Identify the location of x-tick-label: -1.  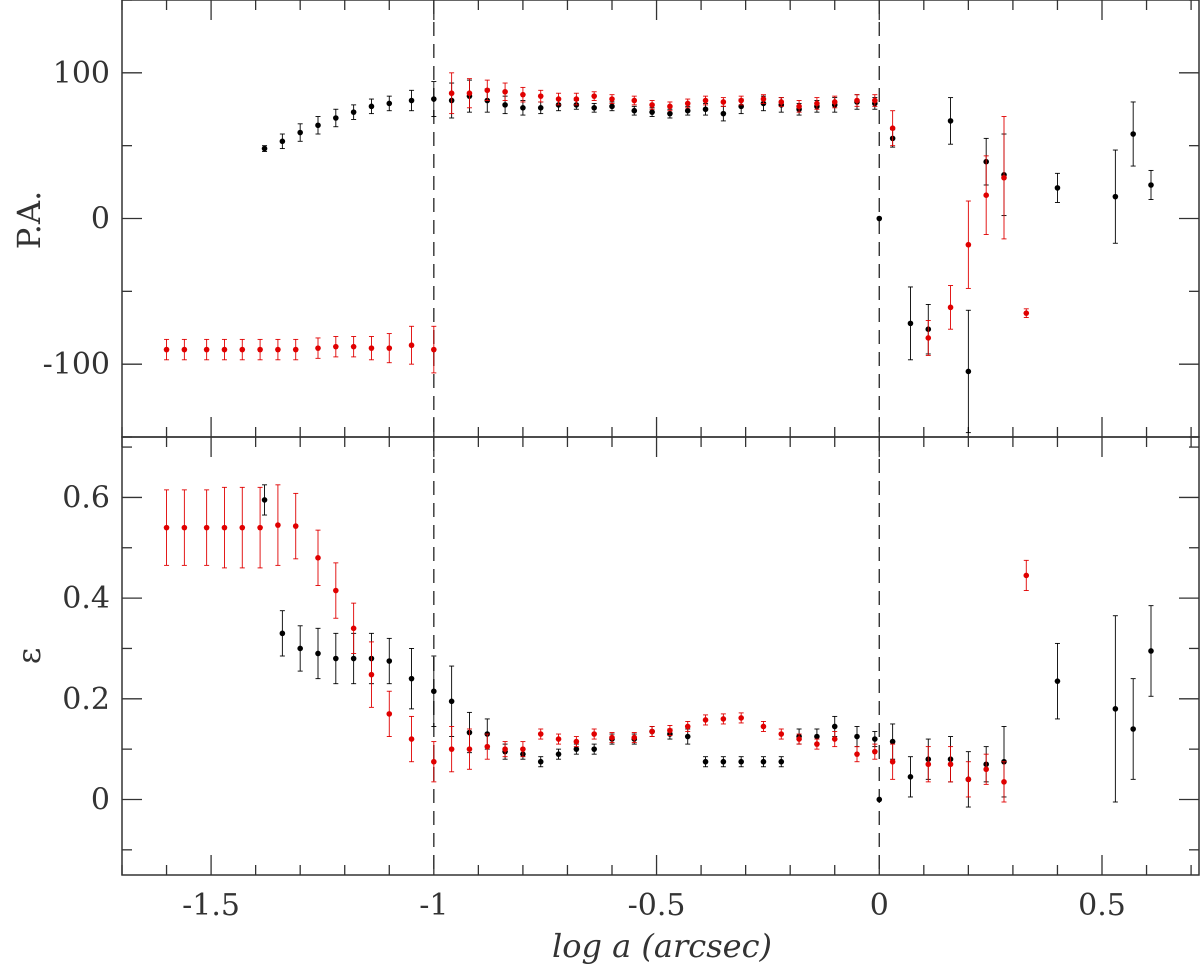
(433, 905).